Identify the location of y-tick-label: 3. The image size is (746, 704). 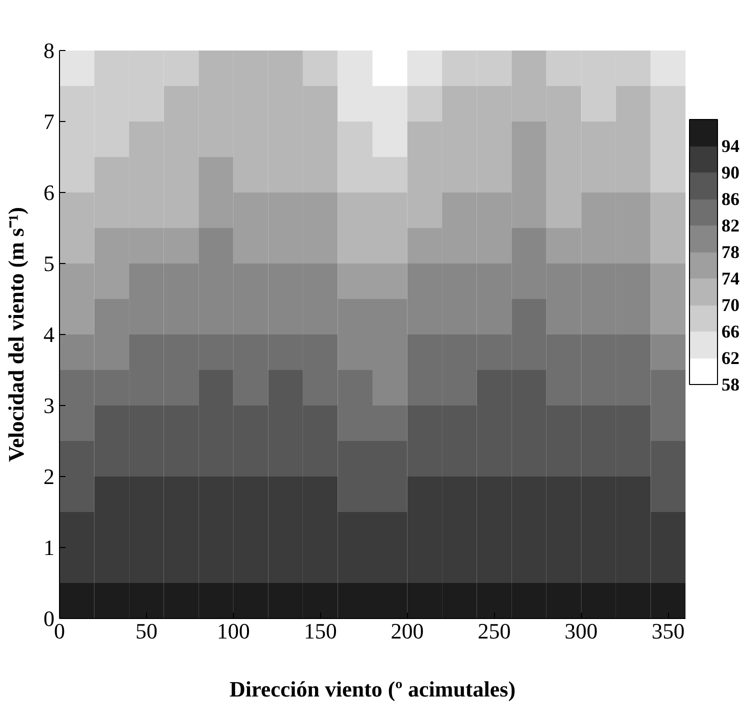
(49, 405).